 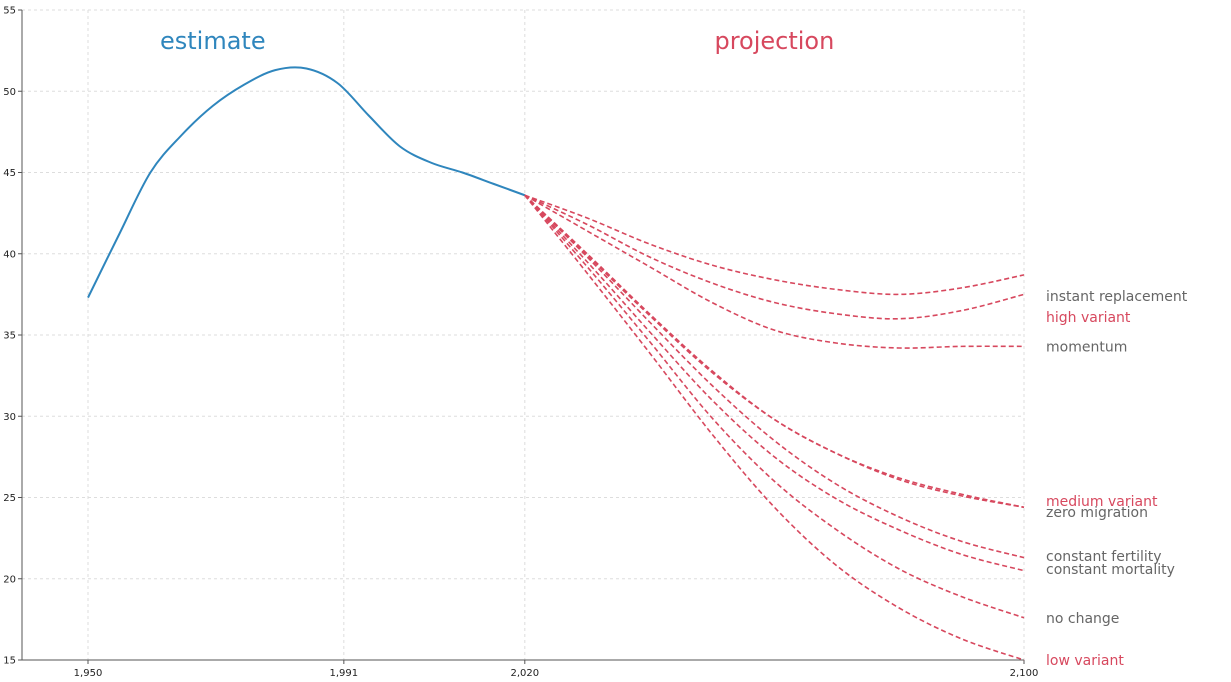 What do you see at coordinates (9, 92) in the screenshot?
I see `y-tick-label: 50` at bounding box center [9, 92].